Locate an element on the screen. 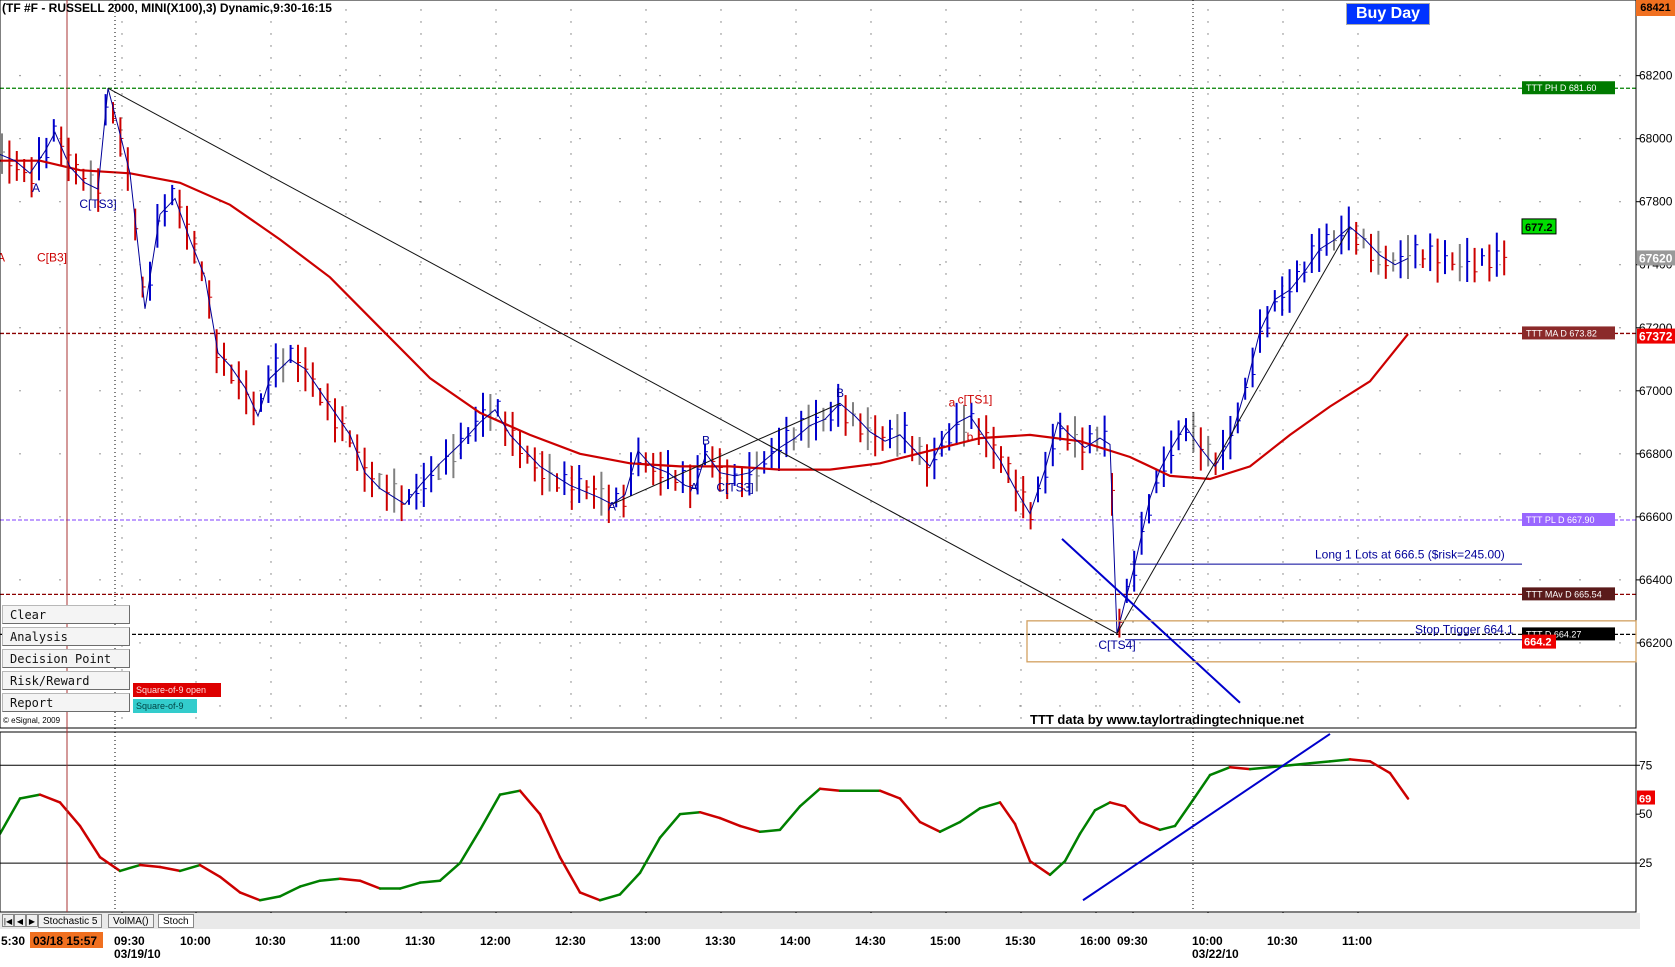 This screenshot has height=967, width=1675. analysis-button: Analysis is located at coordinates (66, 636).